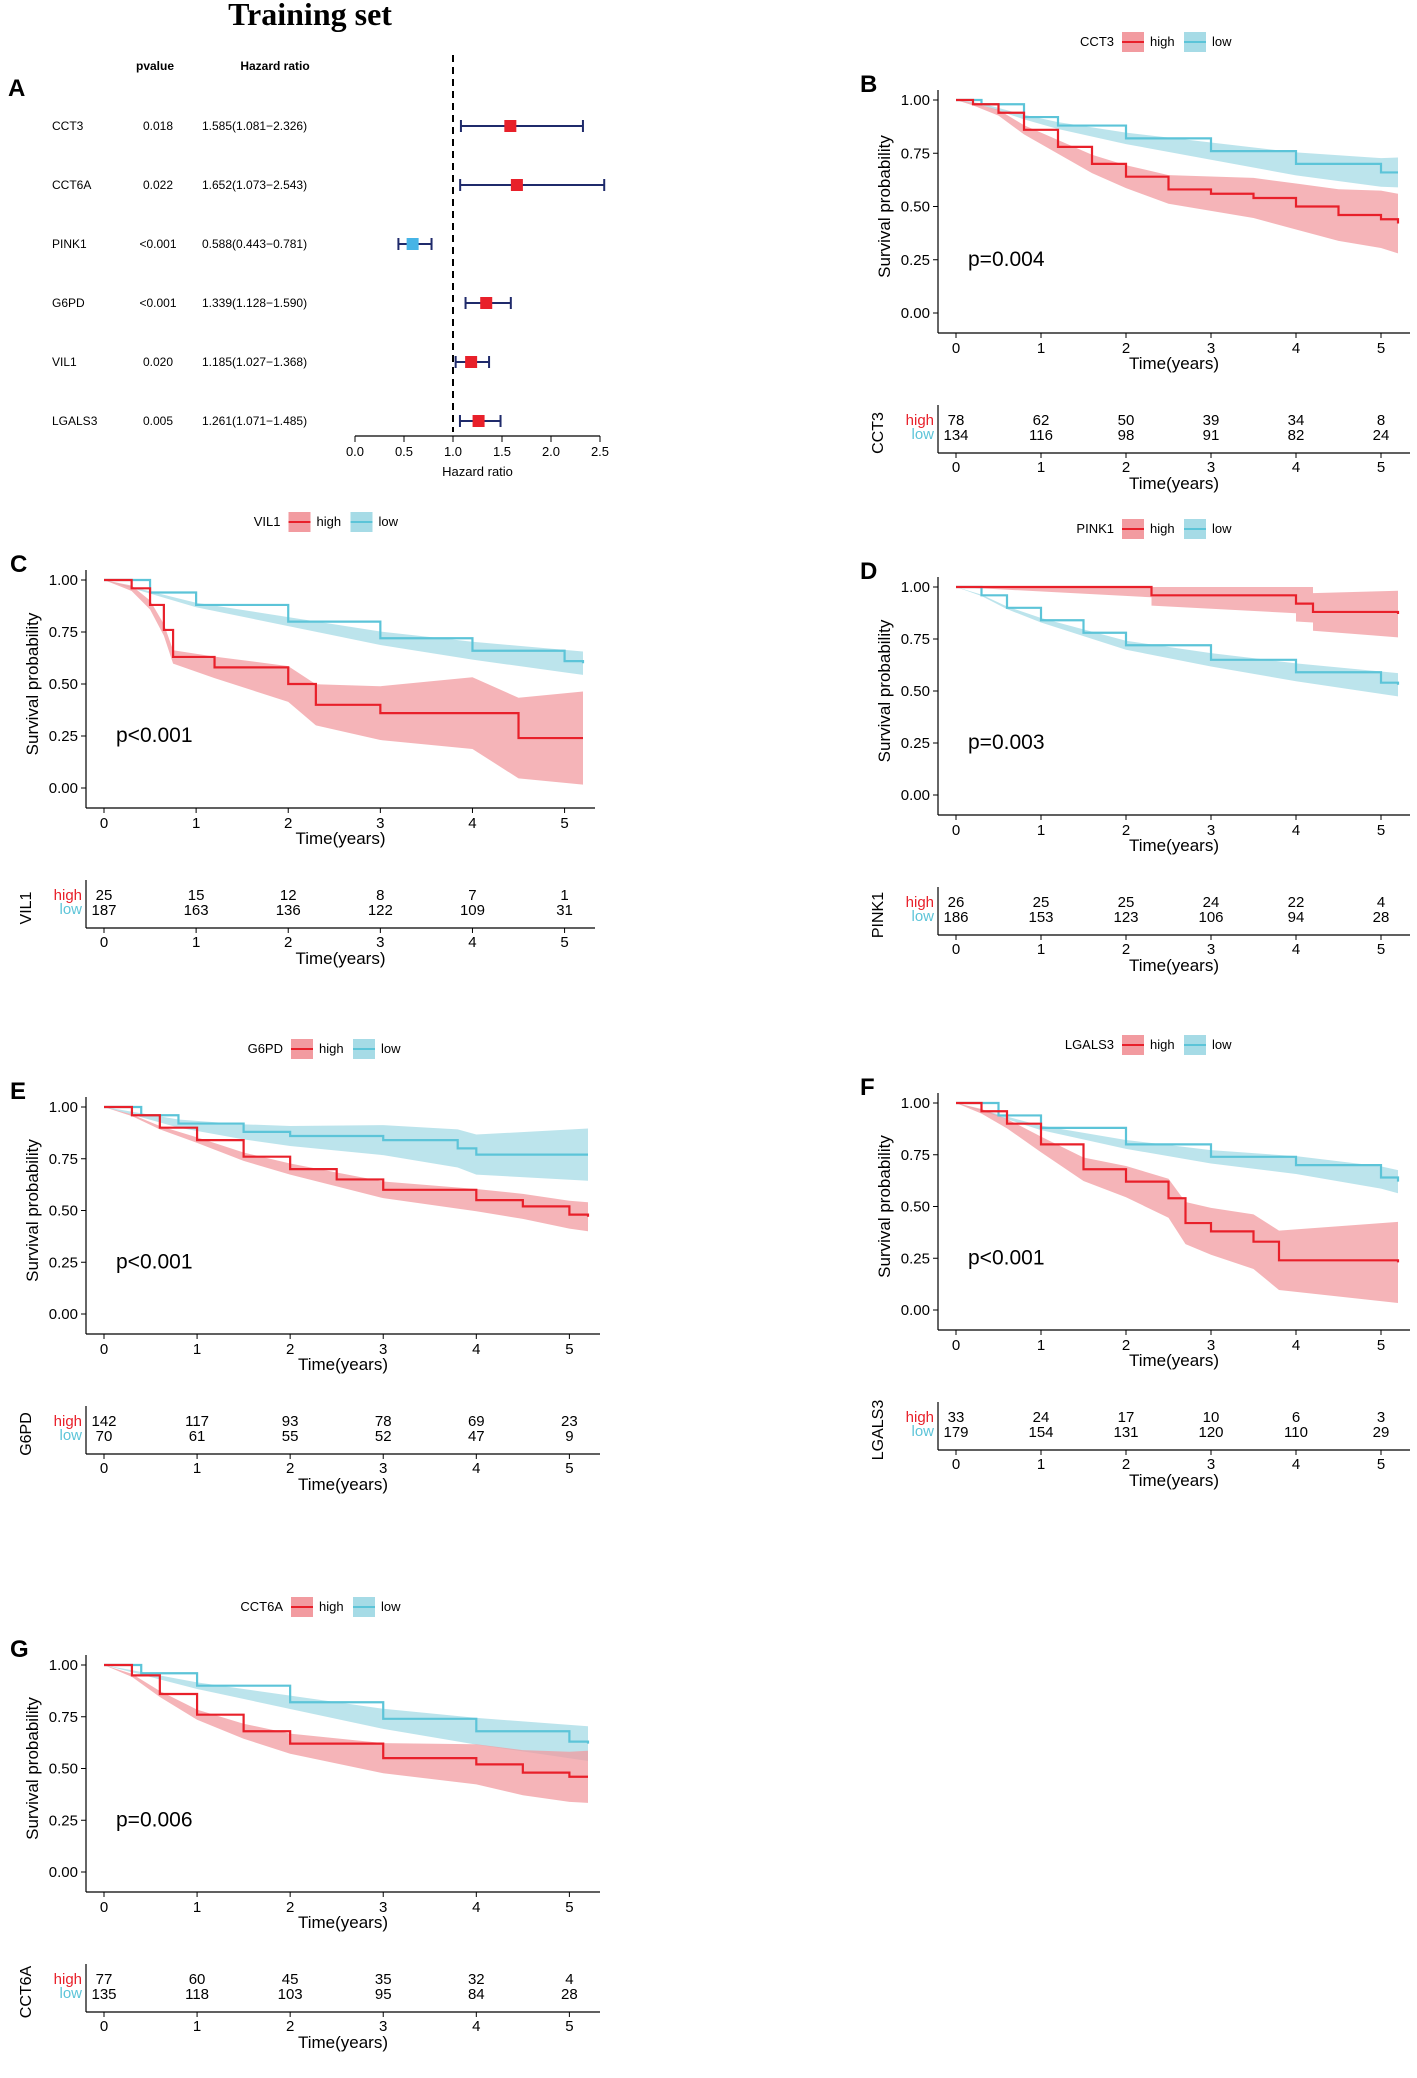  Describe the element at coordinates (551, 451) in the screenshot. I see `forest-x-tick-label: 2.0` at that location.